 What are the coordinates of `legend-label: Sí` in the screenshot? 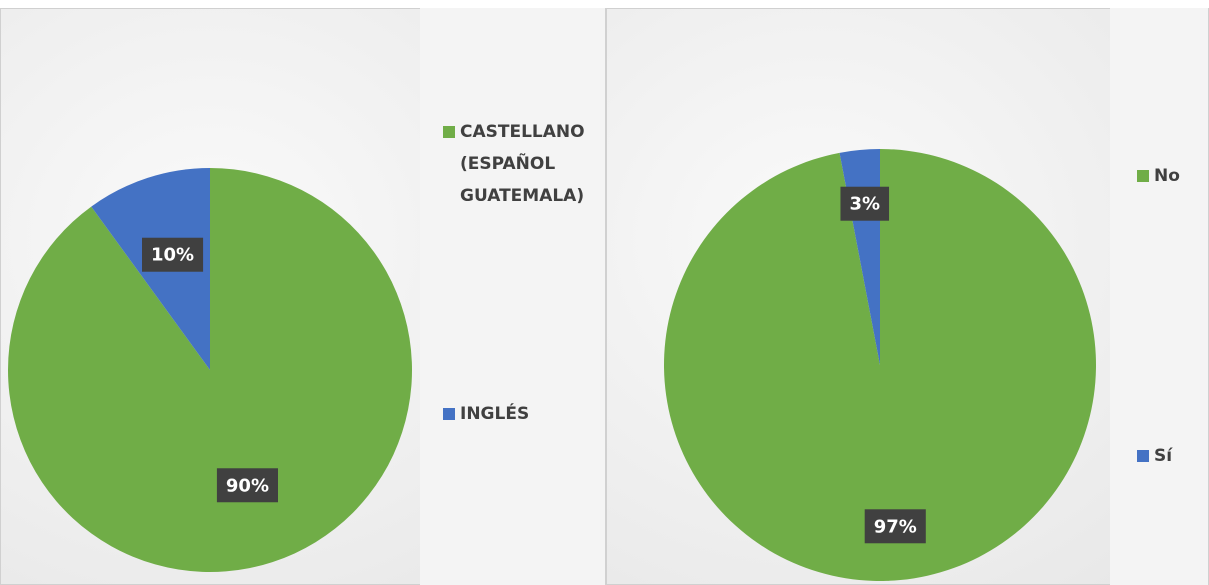 It's located at (1163, 456).